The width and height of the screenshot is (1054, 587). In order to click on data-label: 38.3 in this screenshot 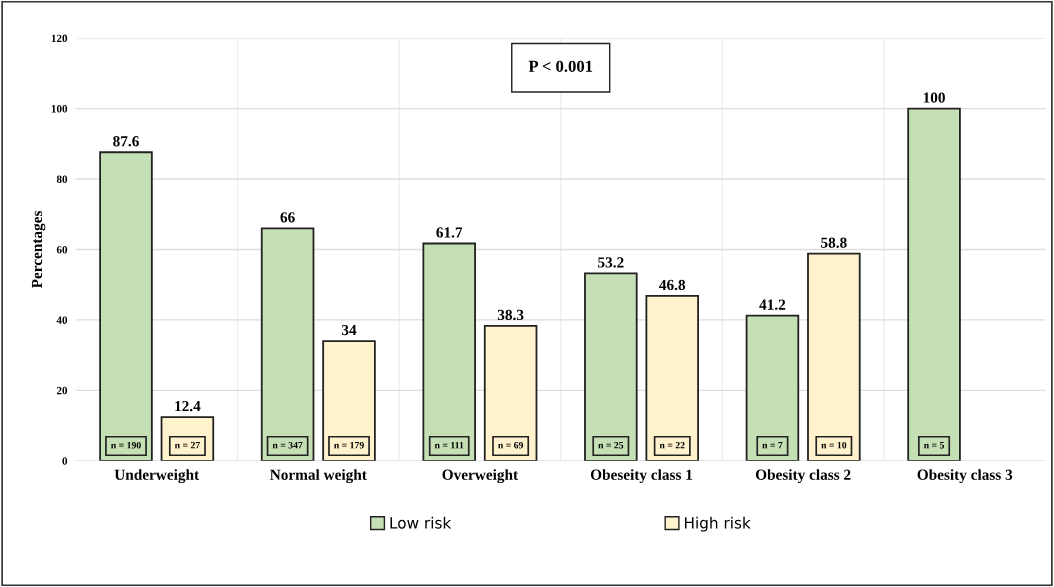, I will do `click(510, 315)`.